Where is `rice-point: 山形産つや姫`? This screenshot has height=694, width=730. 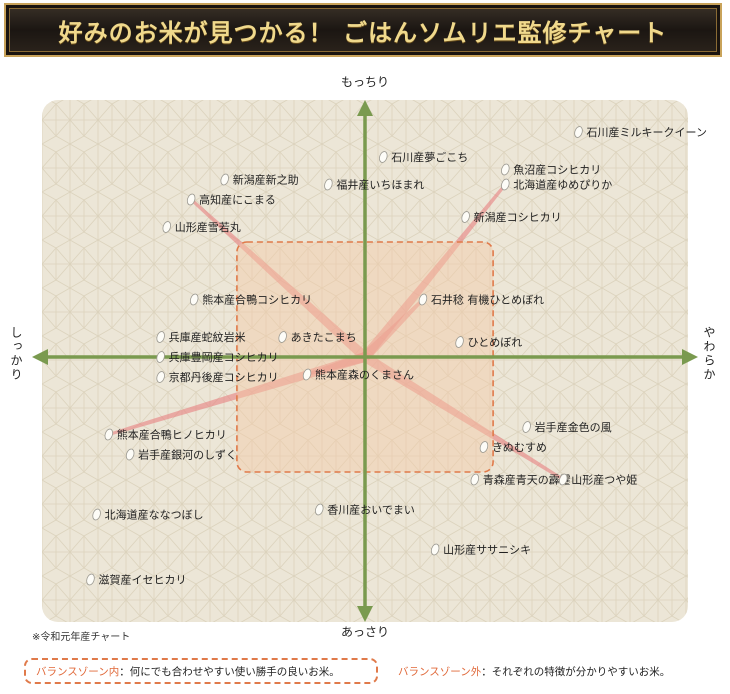 rice-point: 山形産つや姫 is located at coordinates (598, 480).